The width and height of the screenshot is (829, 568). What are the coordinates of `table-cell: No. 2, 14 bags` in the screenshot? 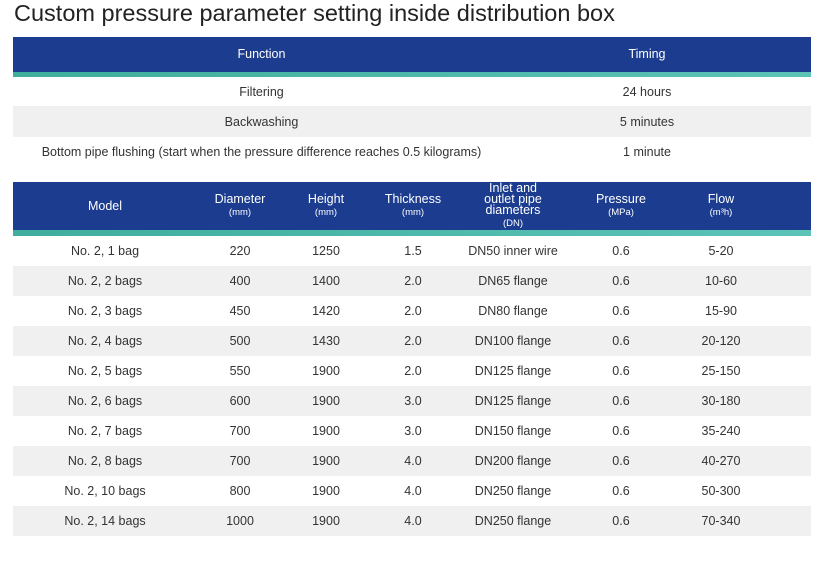 It's located at (105, 521).